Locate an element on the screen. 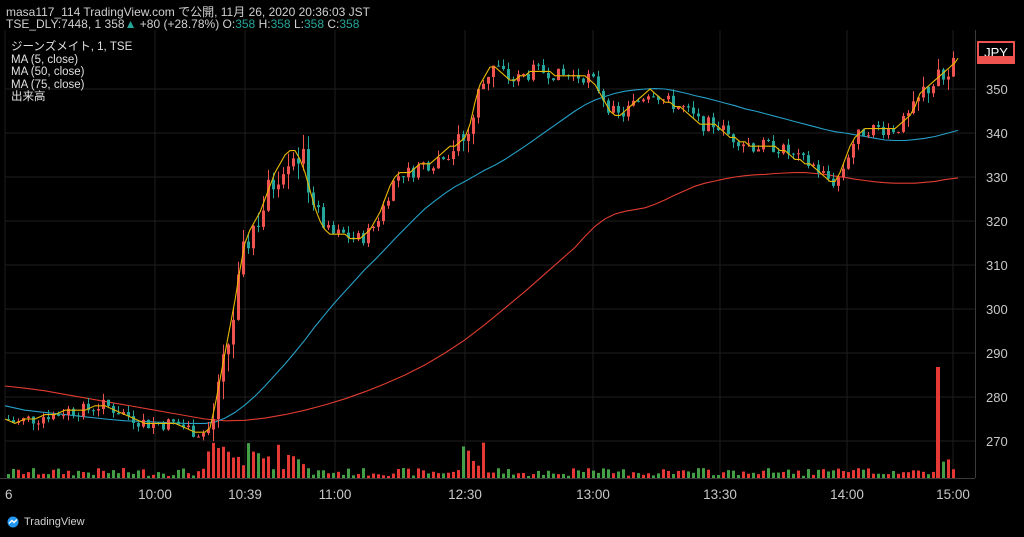  legend-ma5: MA (5, close) is located at coordinates (45, 59).